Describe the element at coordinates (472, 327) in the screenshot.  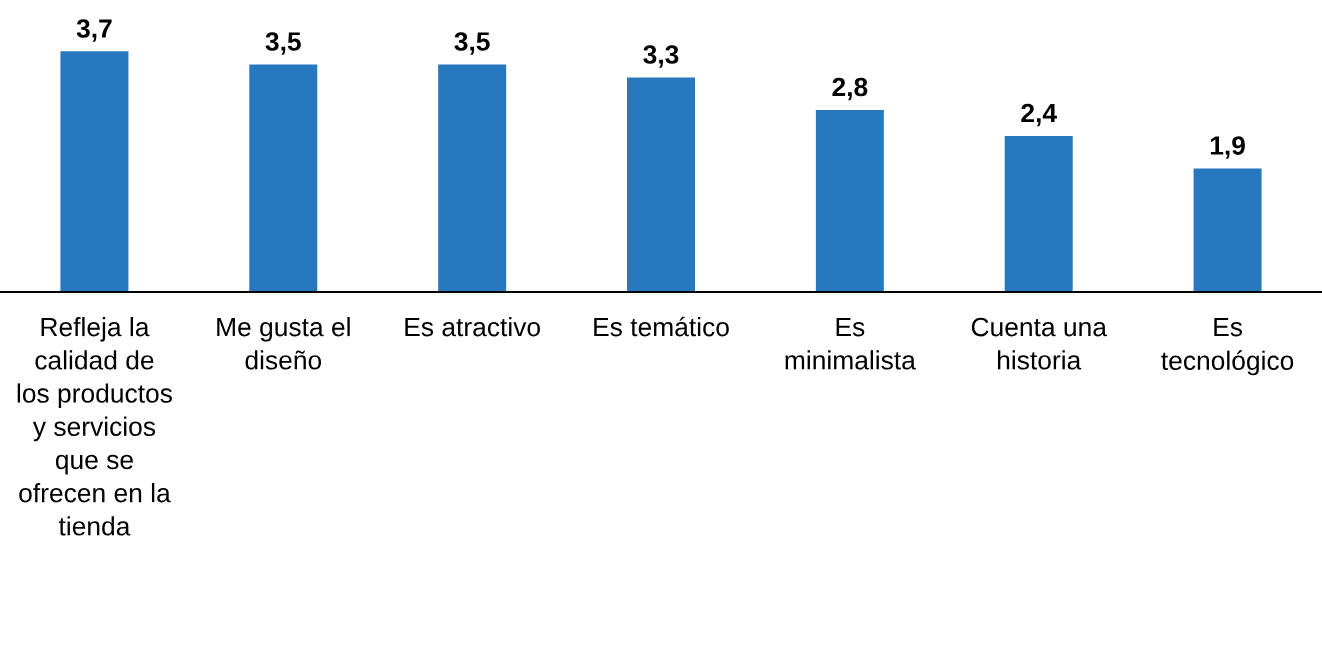
I see `x-tick-label: Es atractivo` at that location.